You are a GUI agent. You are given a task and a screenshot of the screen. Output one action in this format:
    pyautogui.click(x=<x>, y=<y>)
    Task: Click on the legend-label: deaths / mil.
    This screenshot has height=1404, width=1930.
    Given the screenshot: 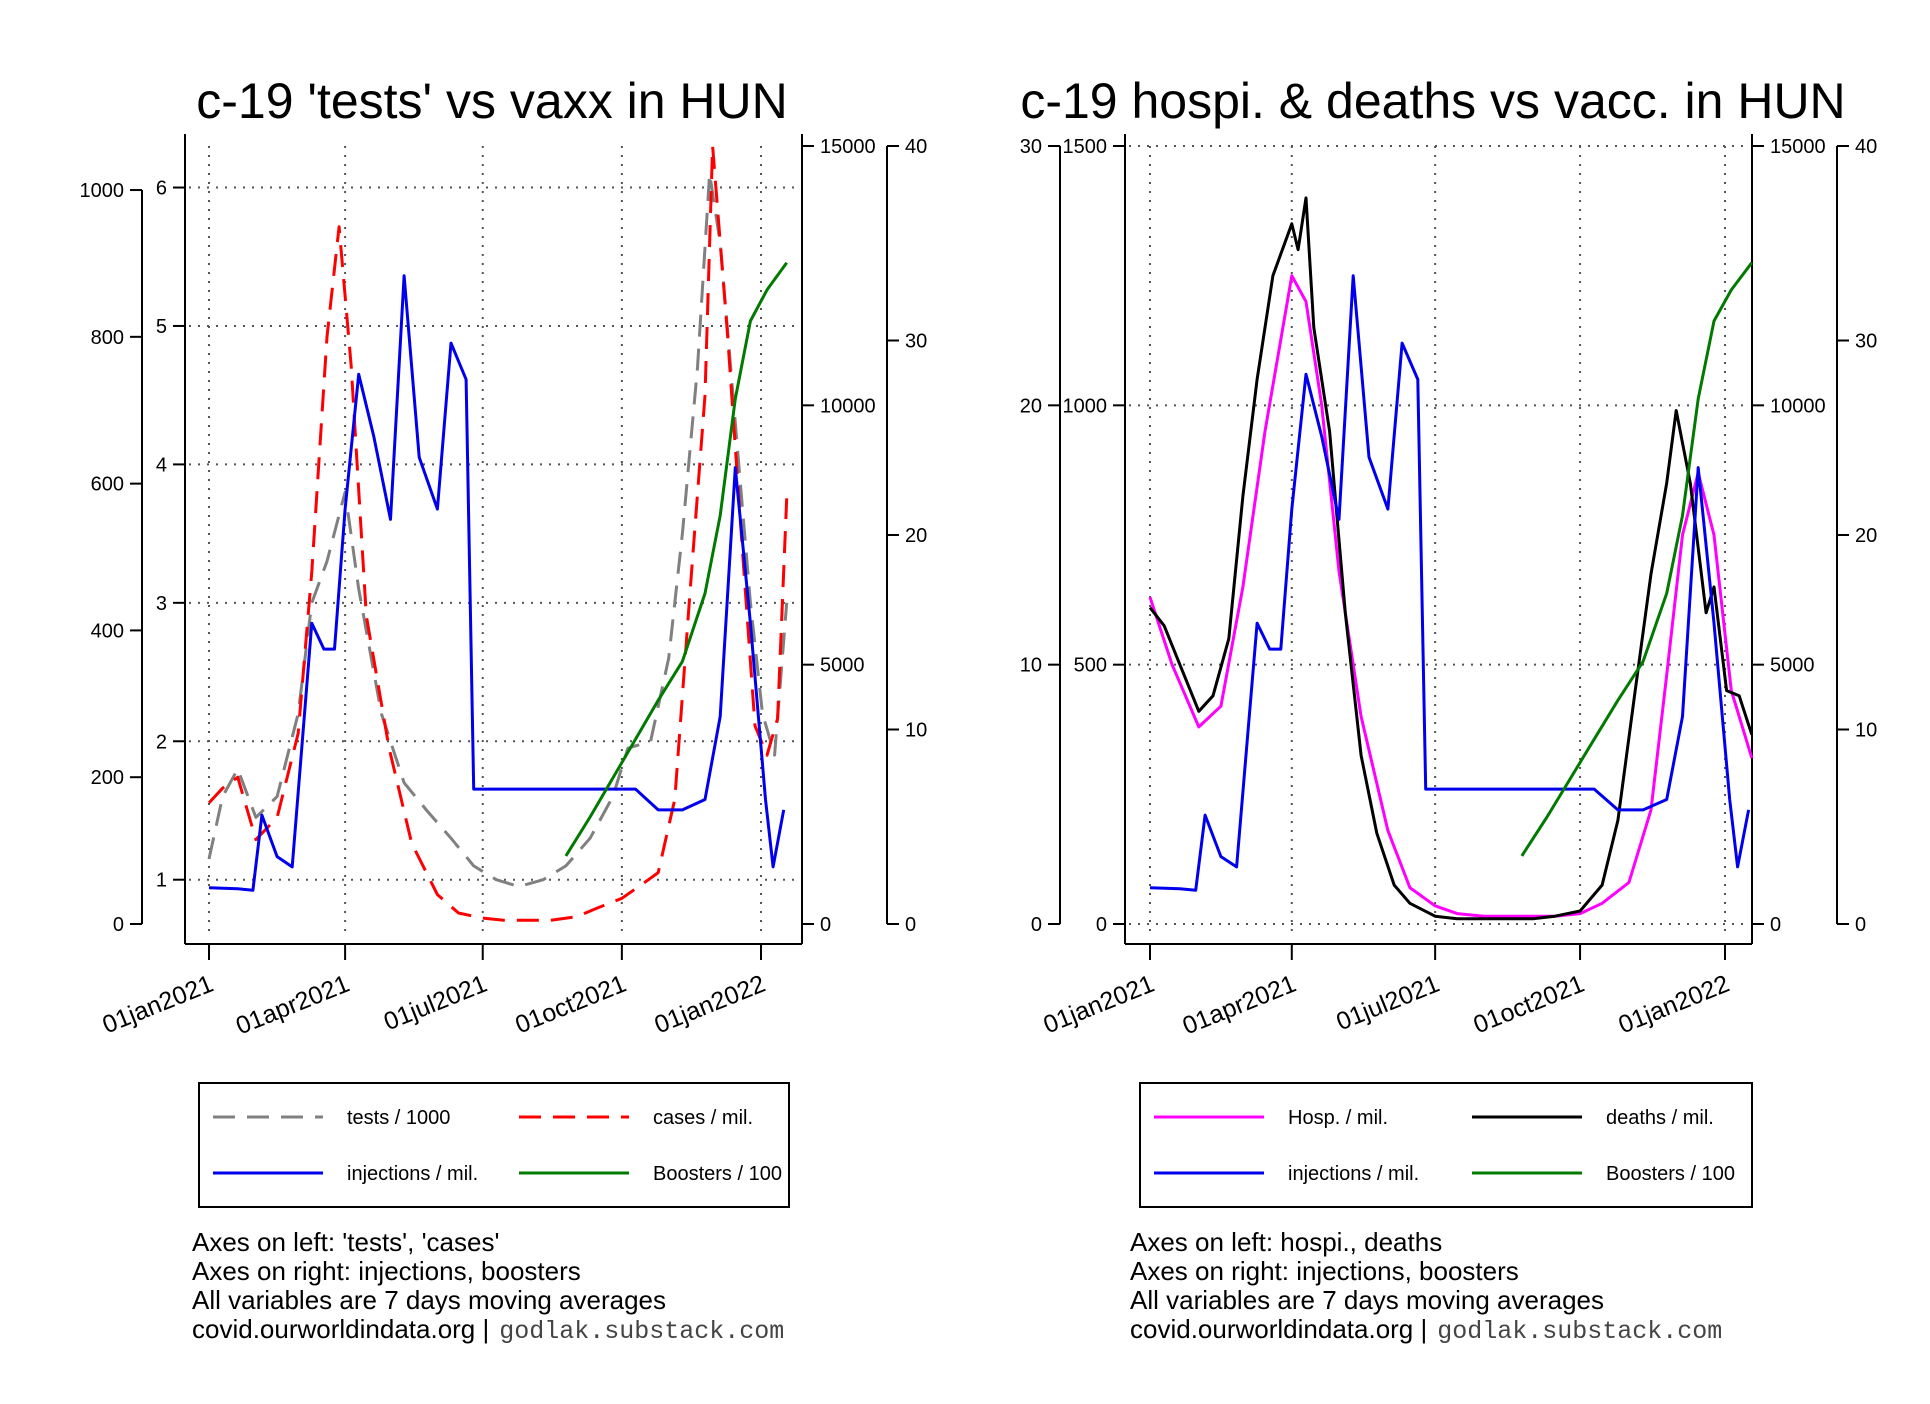 What is the action you would take?
    pyautogui.click(x=1660, y=1118)
    